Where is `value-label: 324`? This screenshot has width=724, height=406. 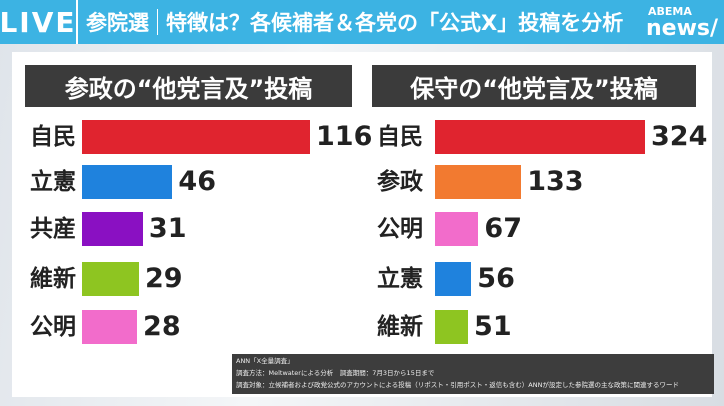
value-label: 324 is located at coordinates (679, 136).